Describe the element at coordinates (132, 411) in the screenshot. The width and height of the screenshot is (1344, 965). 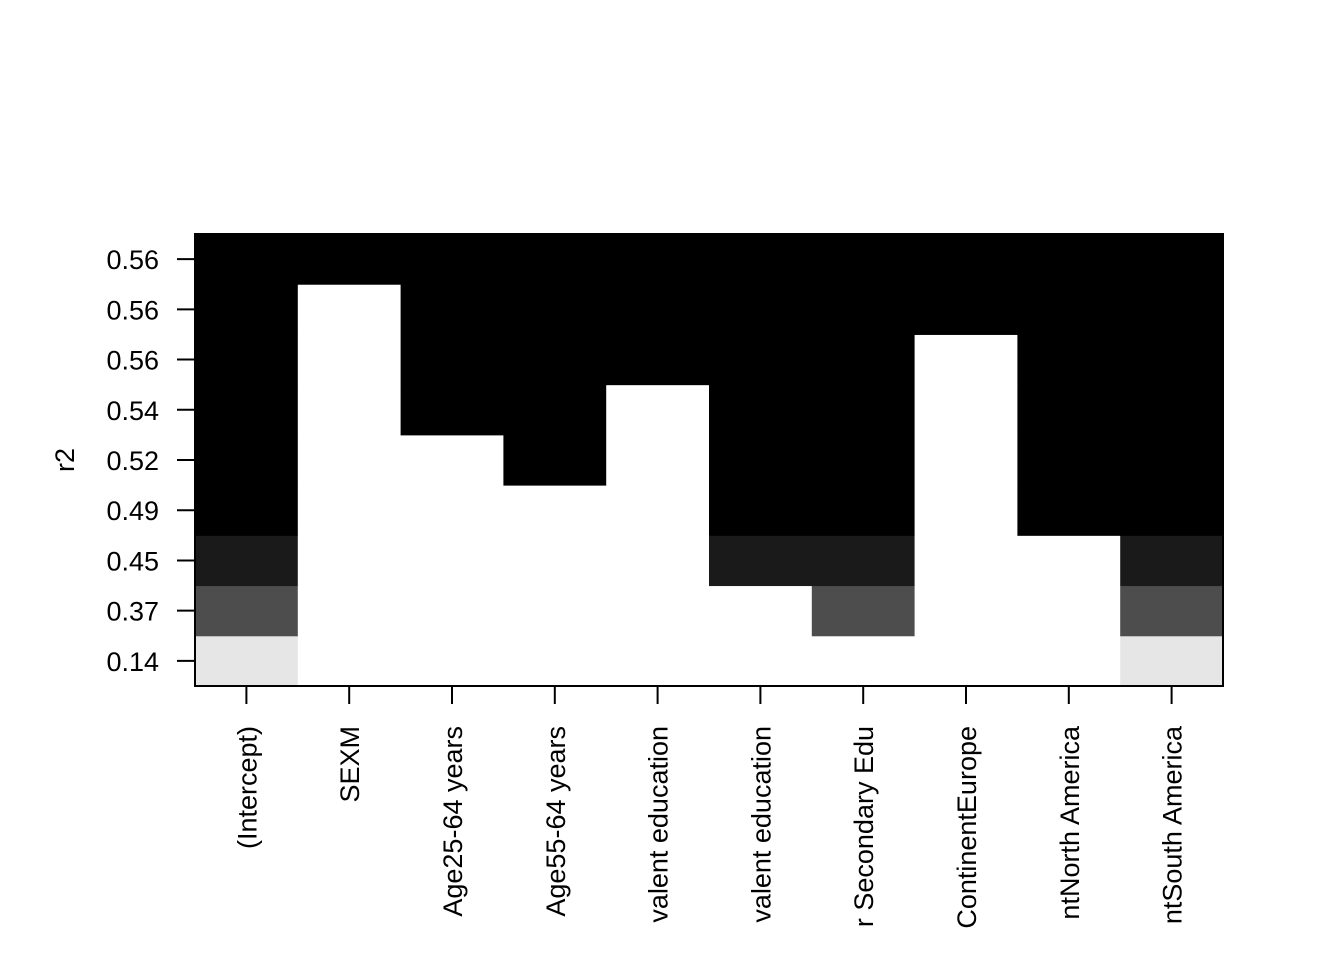
I see `y-tick-label: 0.54` at that location.